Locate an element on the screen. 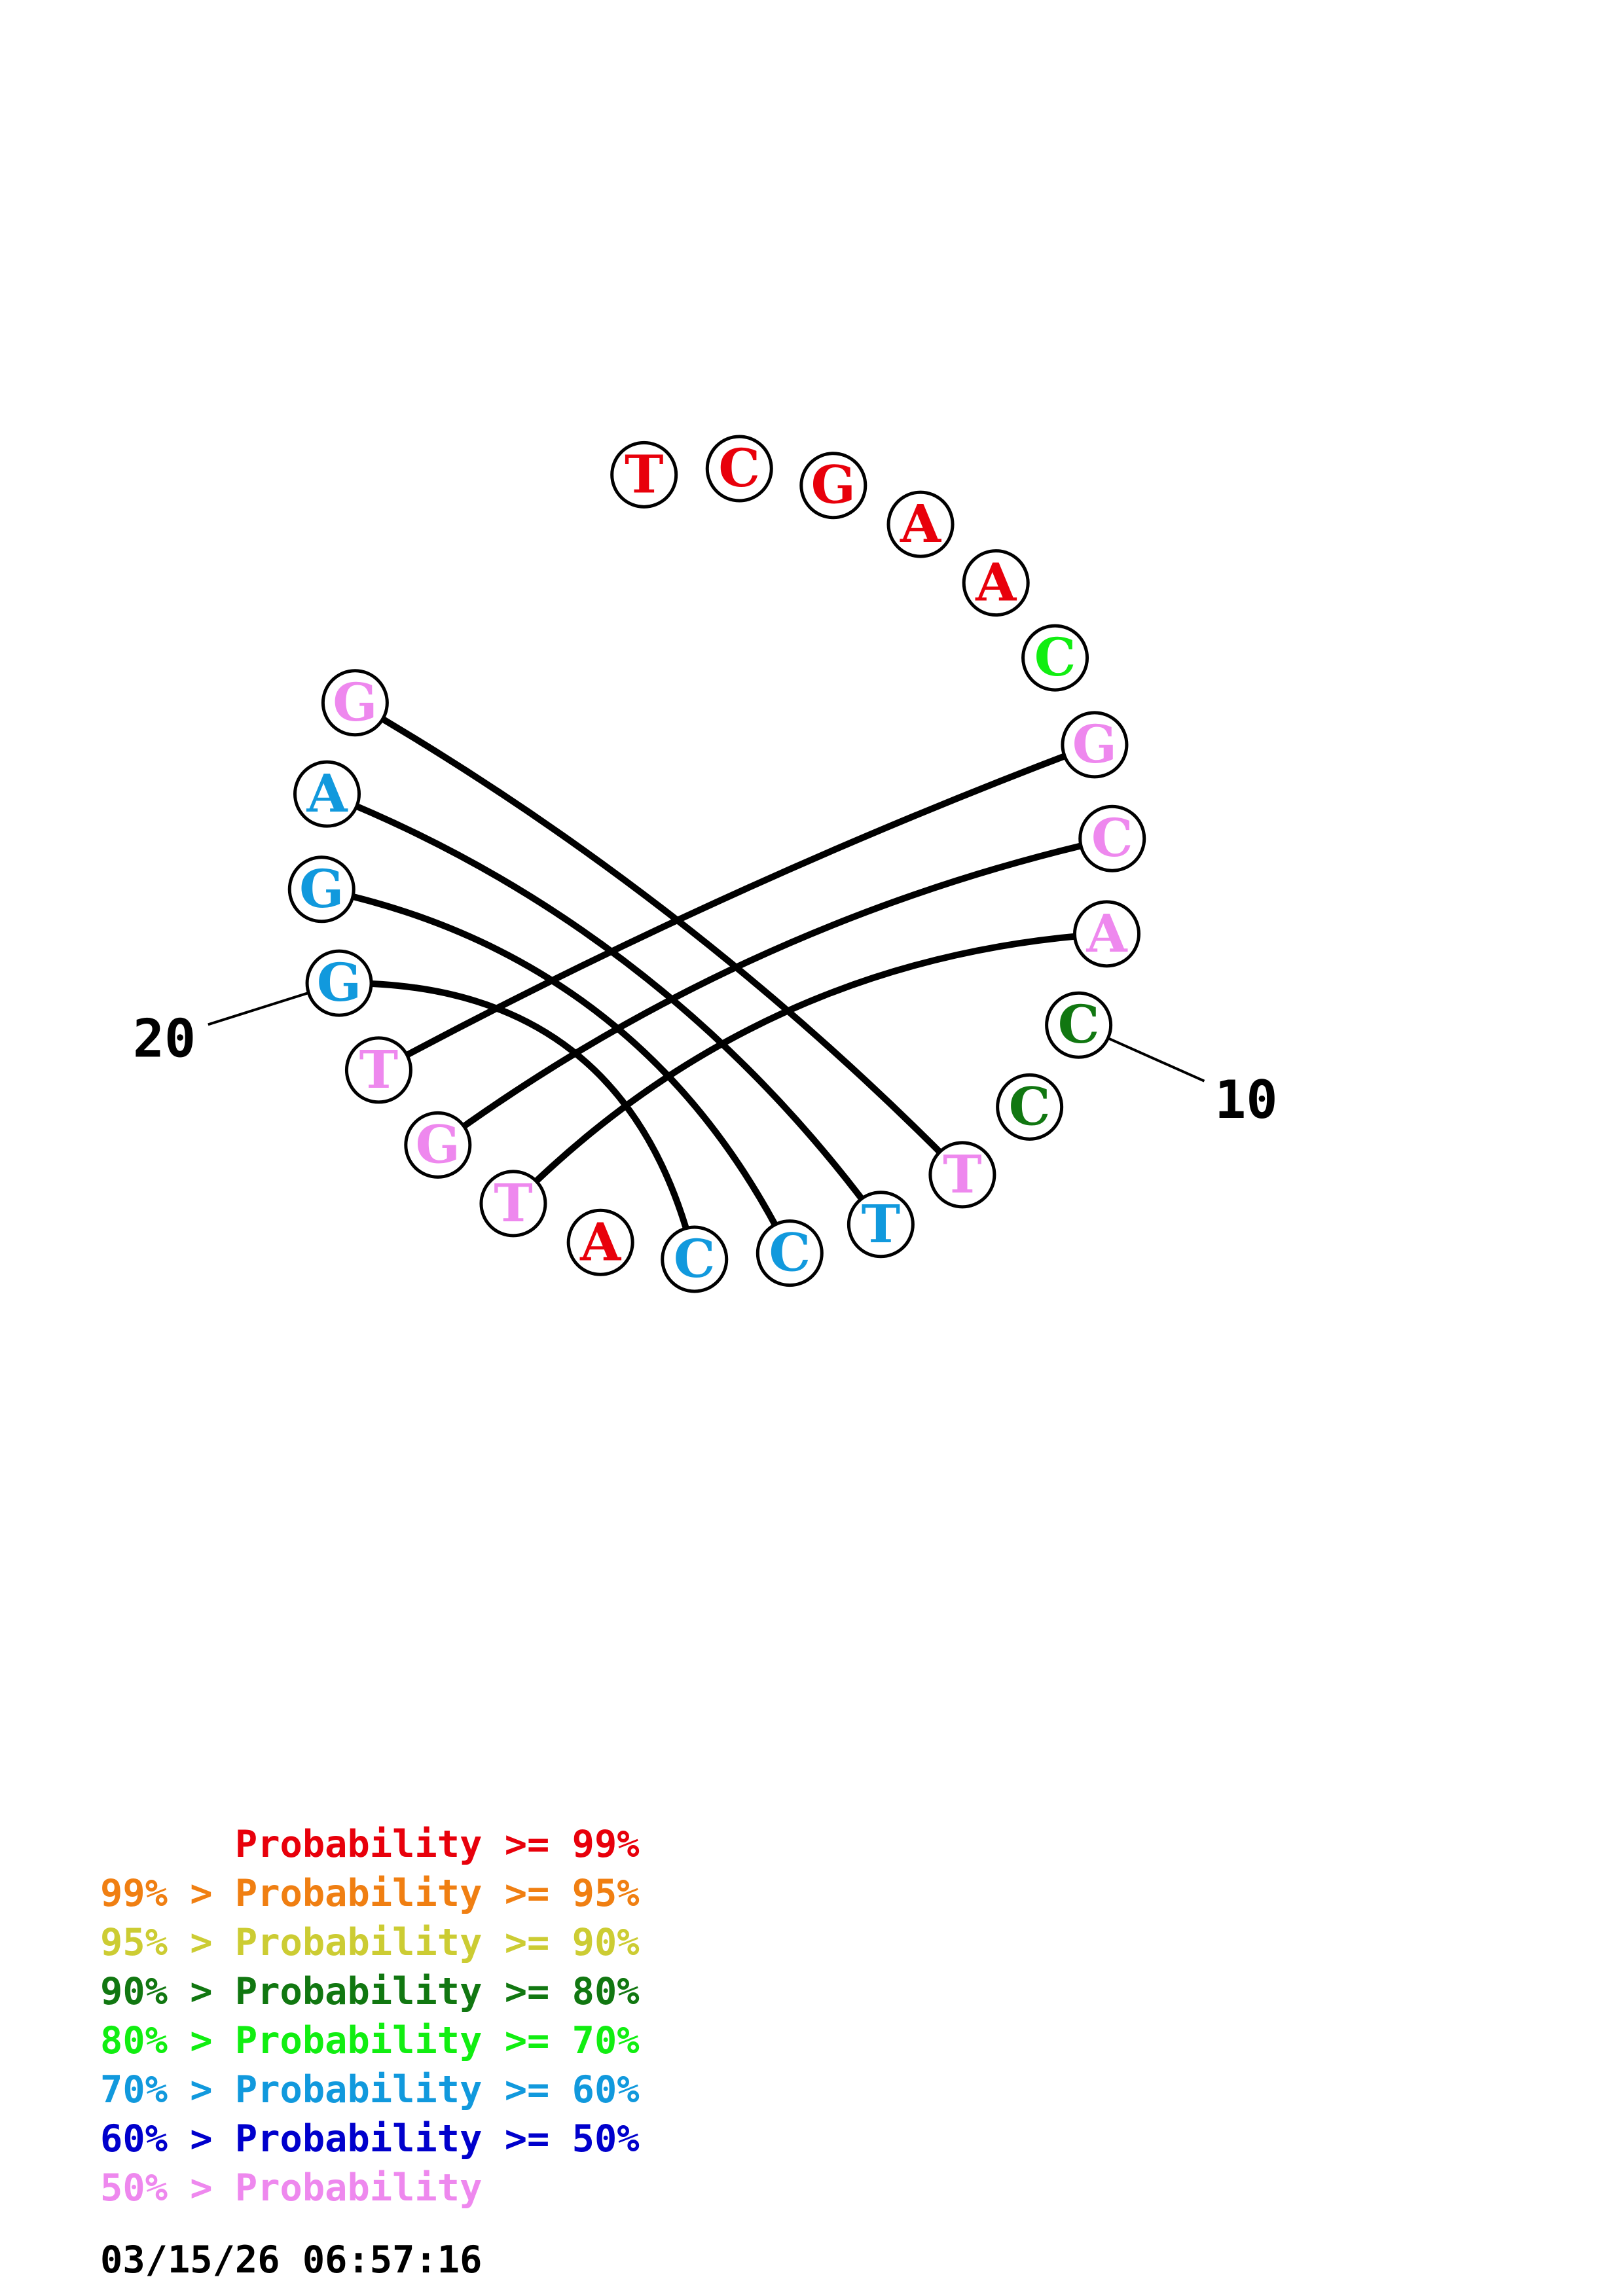  nucleotide-13: T is located at coordinates (881, 1225).